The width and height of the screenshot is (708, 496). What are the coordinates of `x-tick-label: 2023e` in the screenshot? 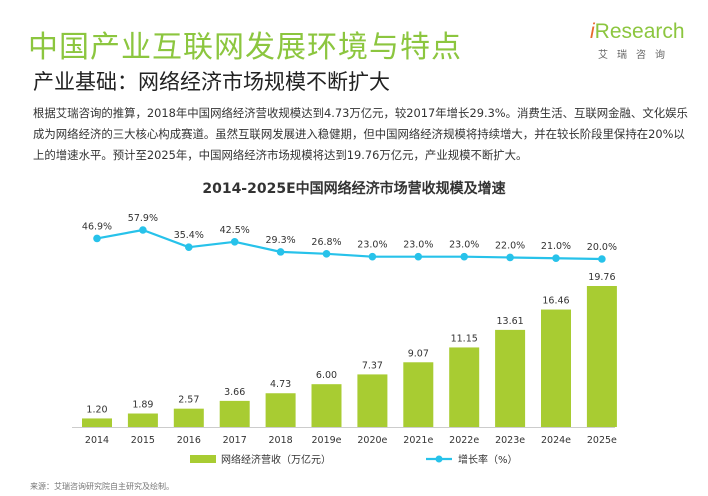 It's located at (510, 440).